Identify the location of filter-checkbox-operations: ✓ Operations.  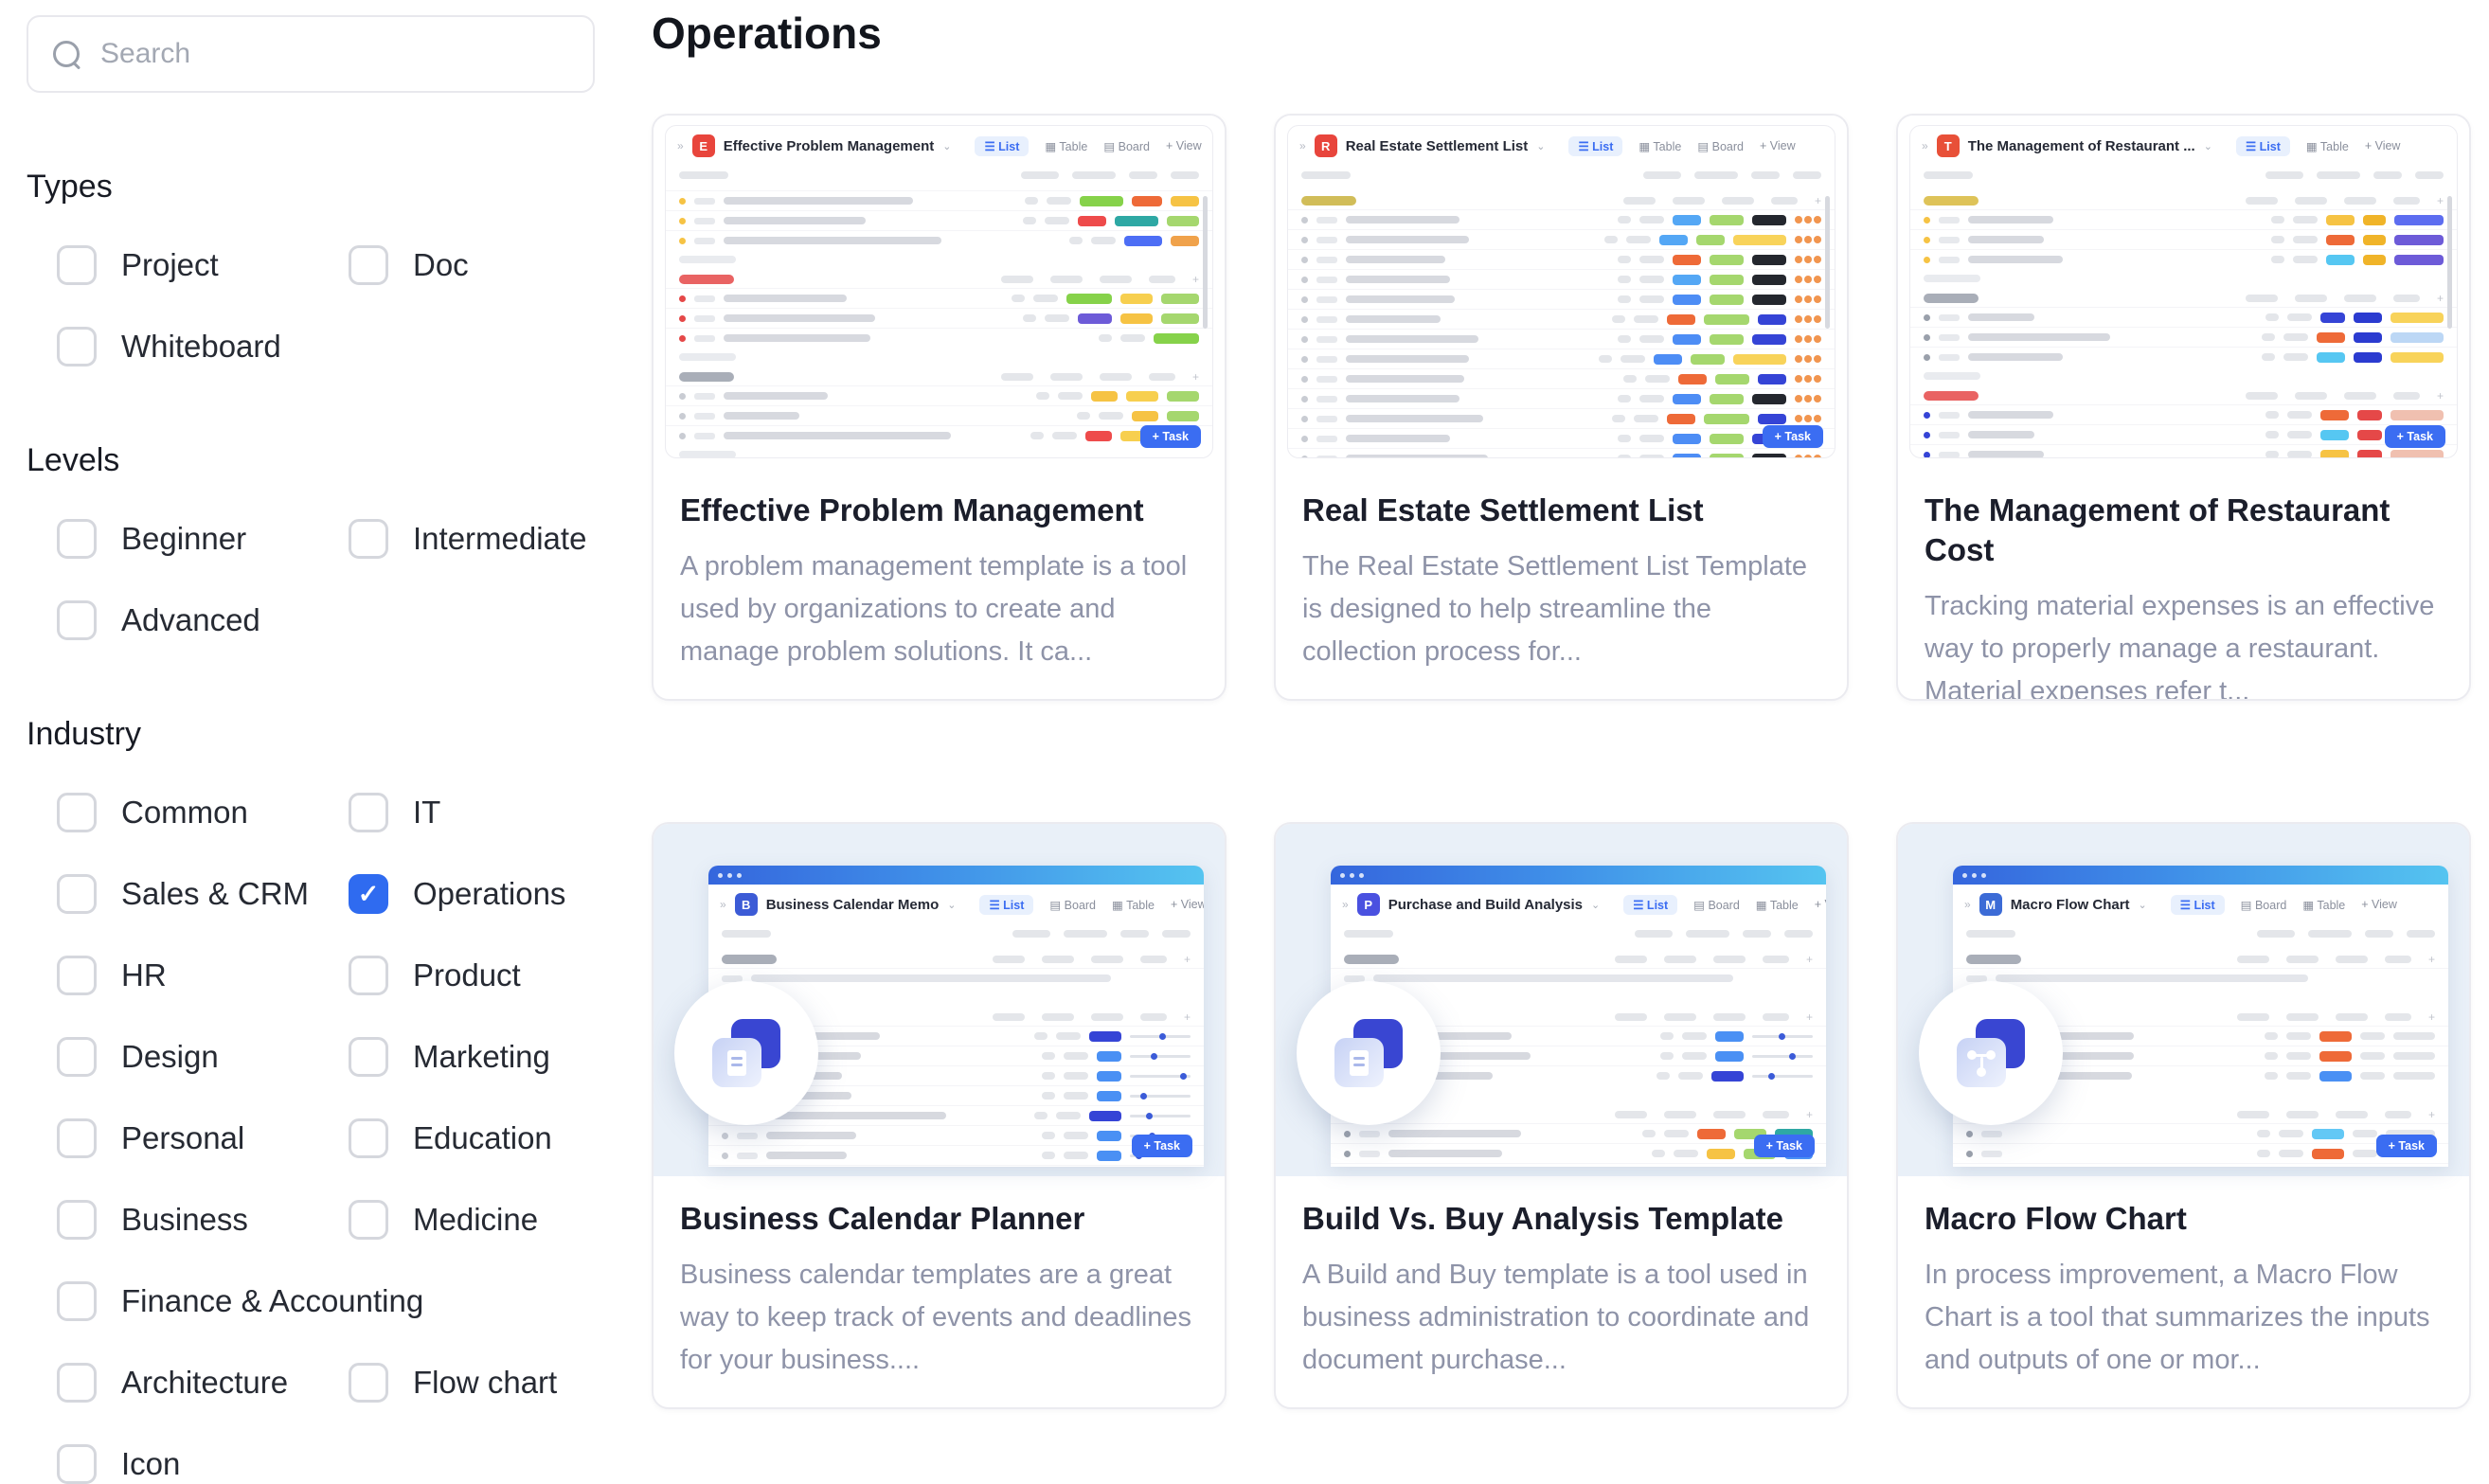
(472, 894).